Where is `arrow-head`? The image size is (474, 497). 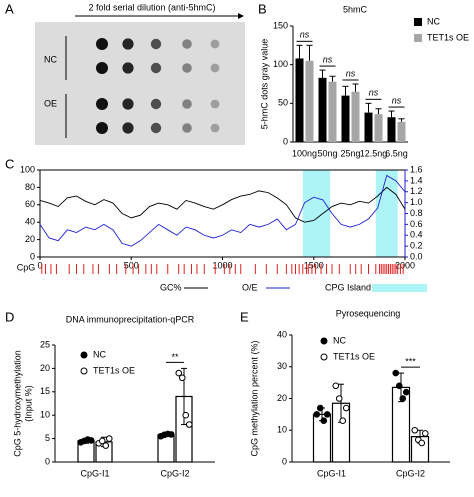 arrow-head is located at coordinates (241, 16).